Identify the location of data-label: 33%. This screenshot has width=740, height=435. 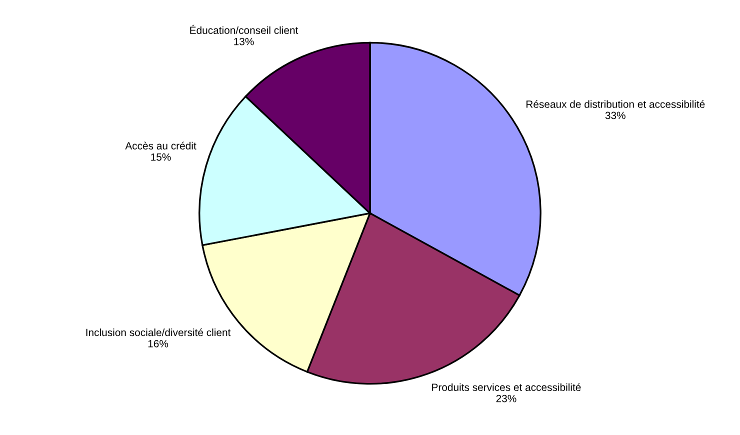
(615, 116).